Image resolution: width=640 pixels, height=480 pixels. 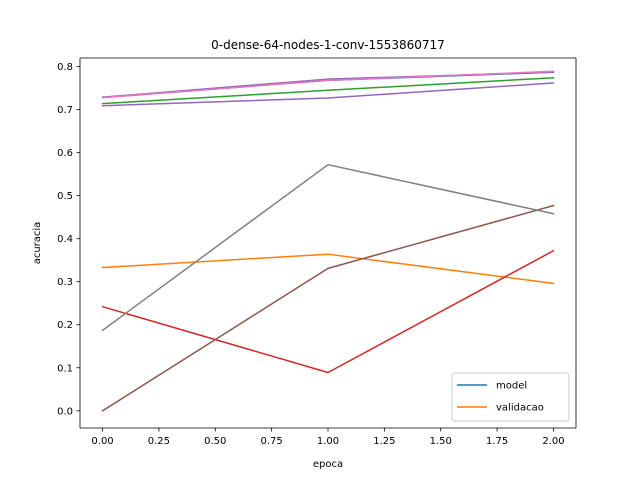 I want to click on x-tick-label: 1.75, so click(x=497, y=441).